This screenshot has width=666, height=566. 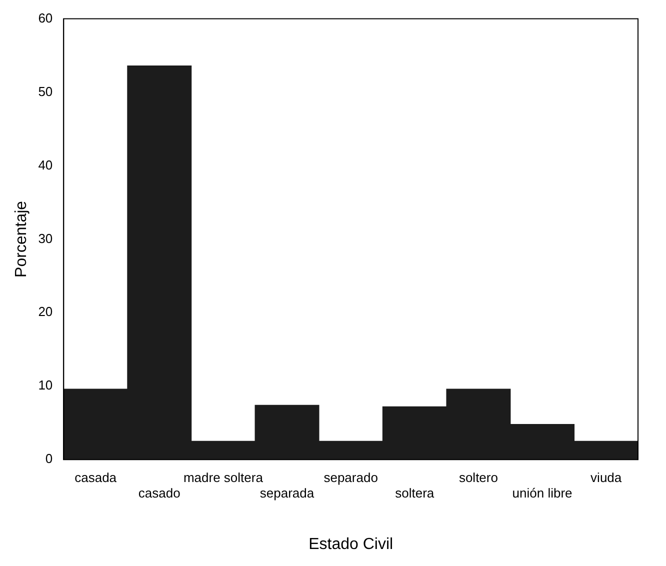 What do you see at coordinates (45, 18) in the screenshot?
I see `y-tick-label: 60` at bounding box center [45, 18].